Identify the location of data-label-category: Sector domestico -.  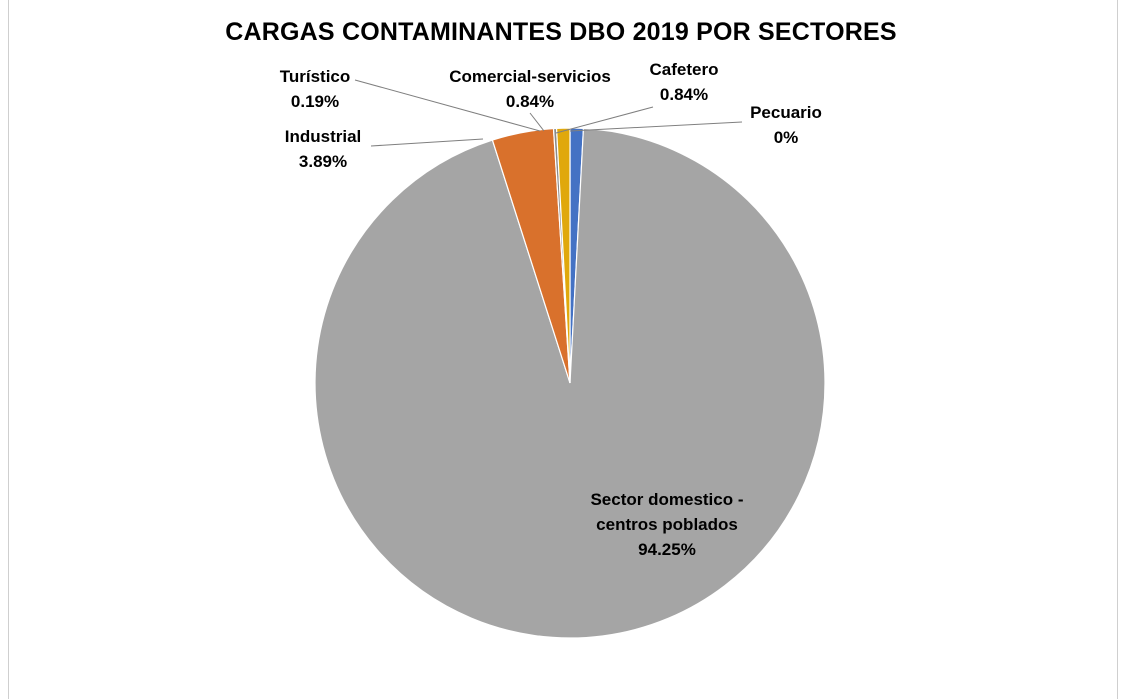
(666, 499).